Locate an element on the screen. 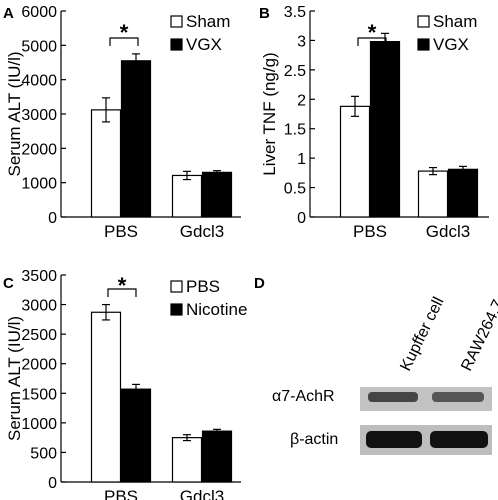 The width and height of the screenshot is (498, 500). y-tick-label: 500 is located at coordinates (43, 453).